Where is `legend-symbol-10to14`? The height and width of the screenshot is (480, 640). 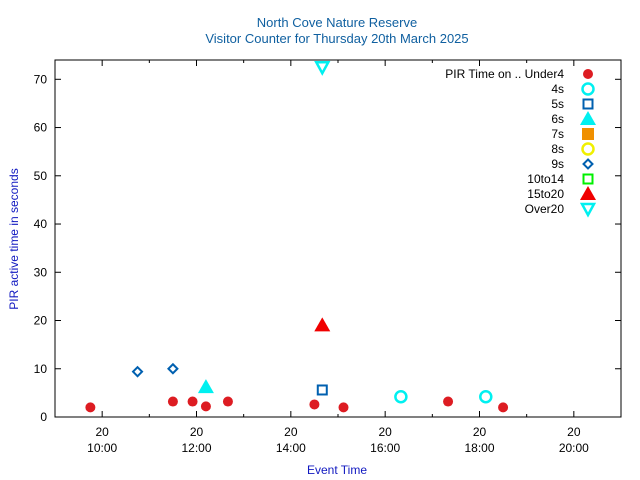 legend-symbol-10to14 is located at coordinates (588, 179).